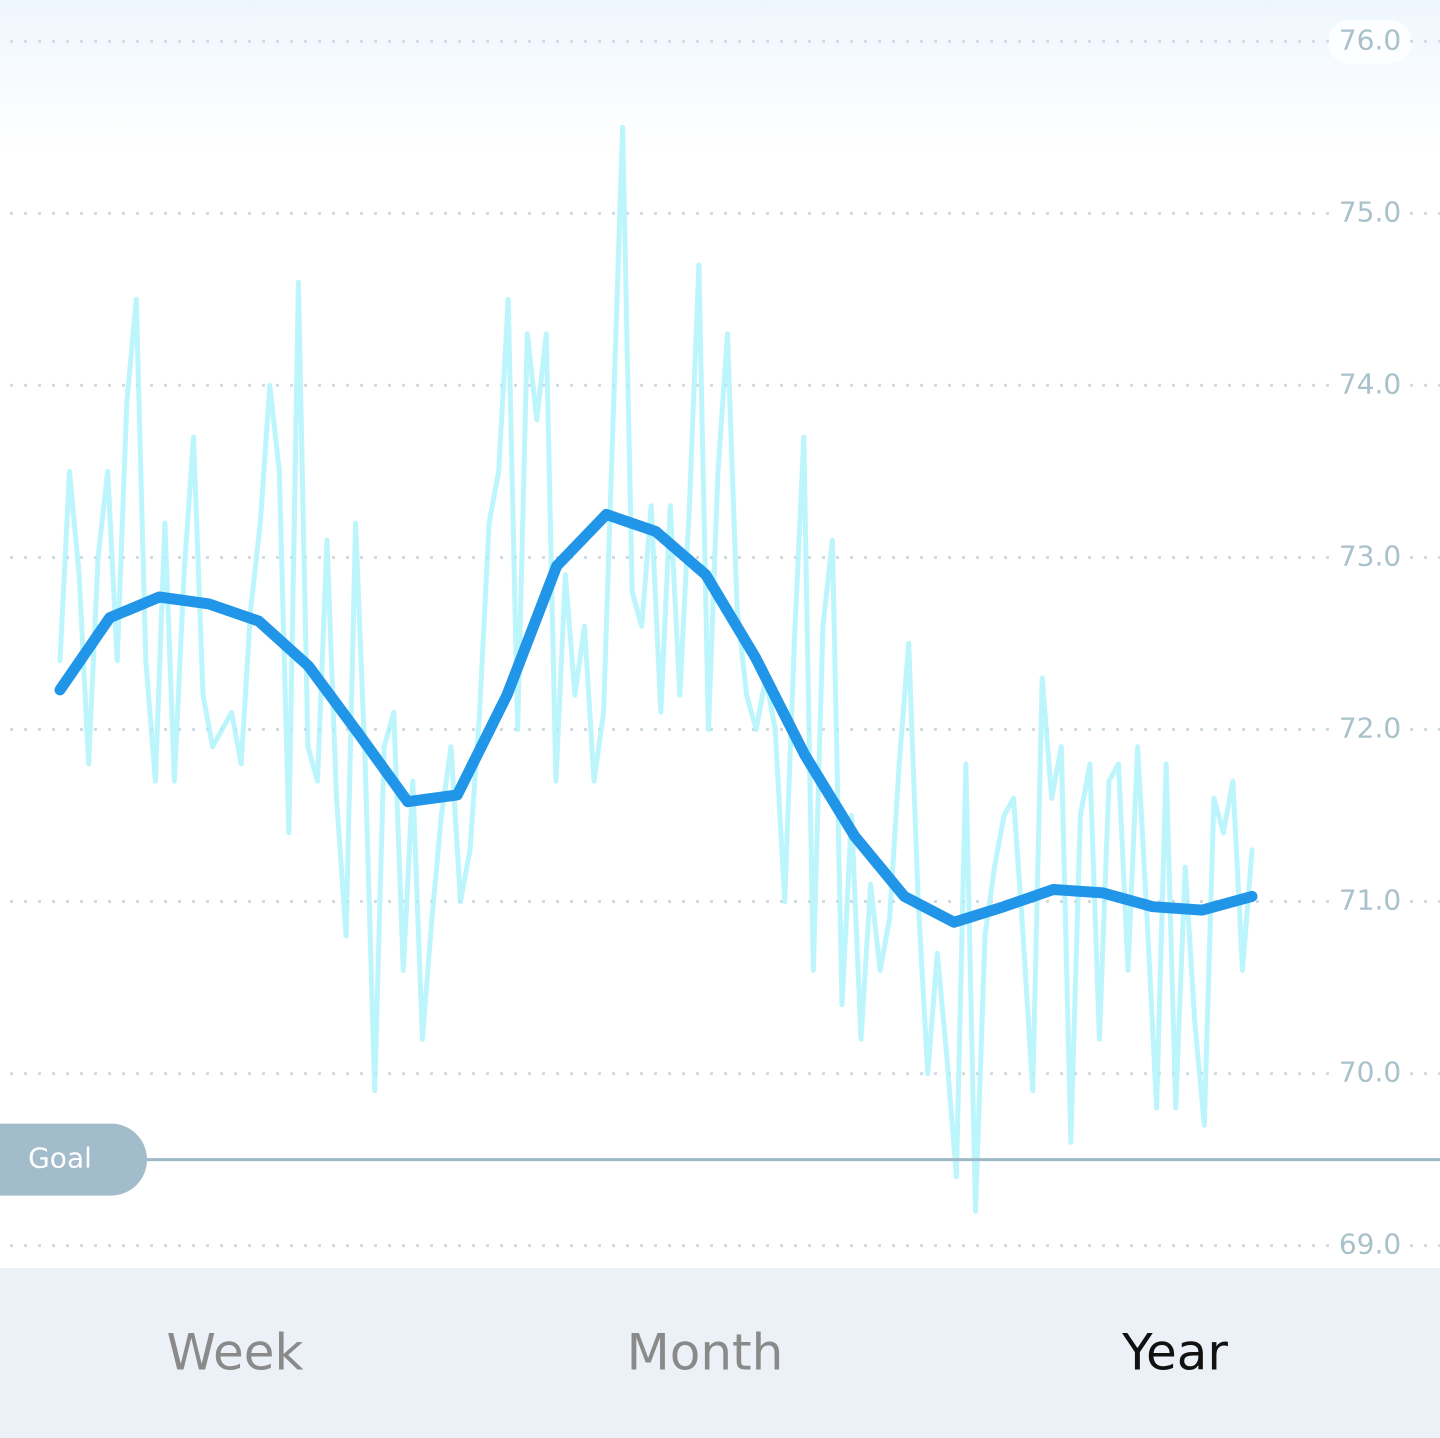 The image size is (1440, 1438). I want to click on y-tick-label: 70.0, so click(1370, 1072).